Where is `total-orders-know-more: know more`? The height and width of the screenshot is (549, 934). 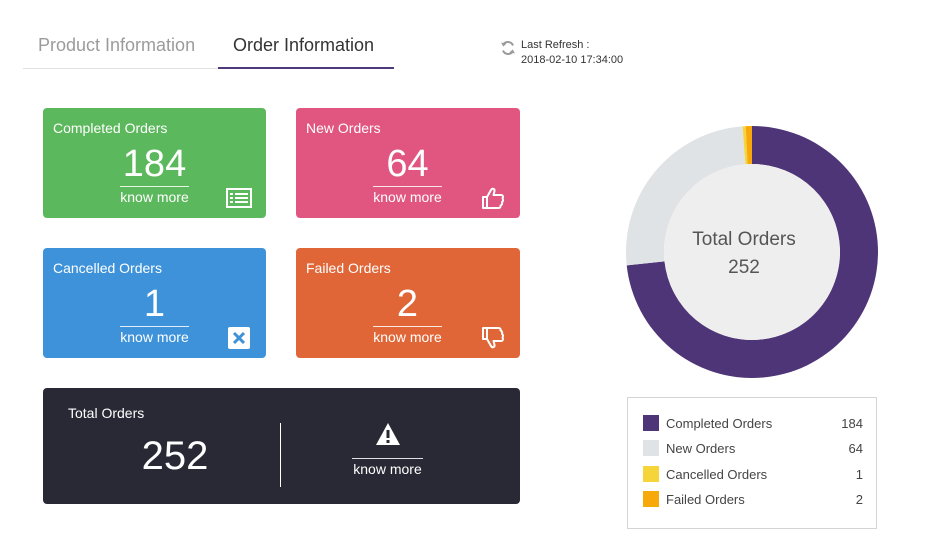
total-orders-know-more: know more is located at coordinates (387, 467).